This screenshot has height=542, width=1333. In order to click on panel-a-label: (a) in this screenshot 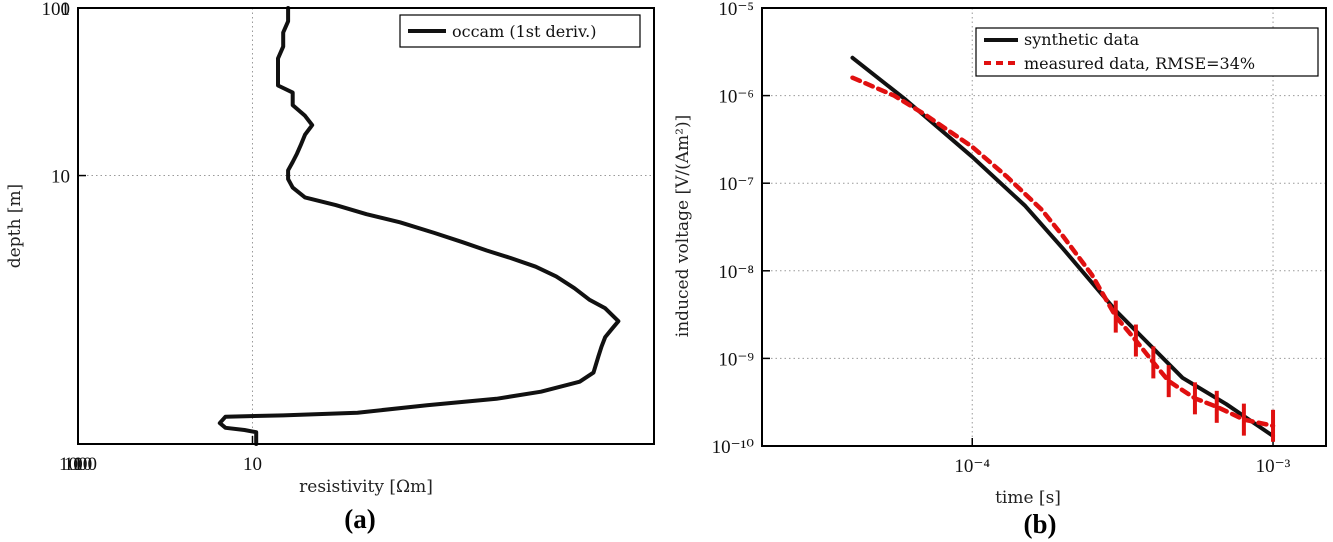, I will do `click(359, 519)`.